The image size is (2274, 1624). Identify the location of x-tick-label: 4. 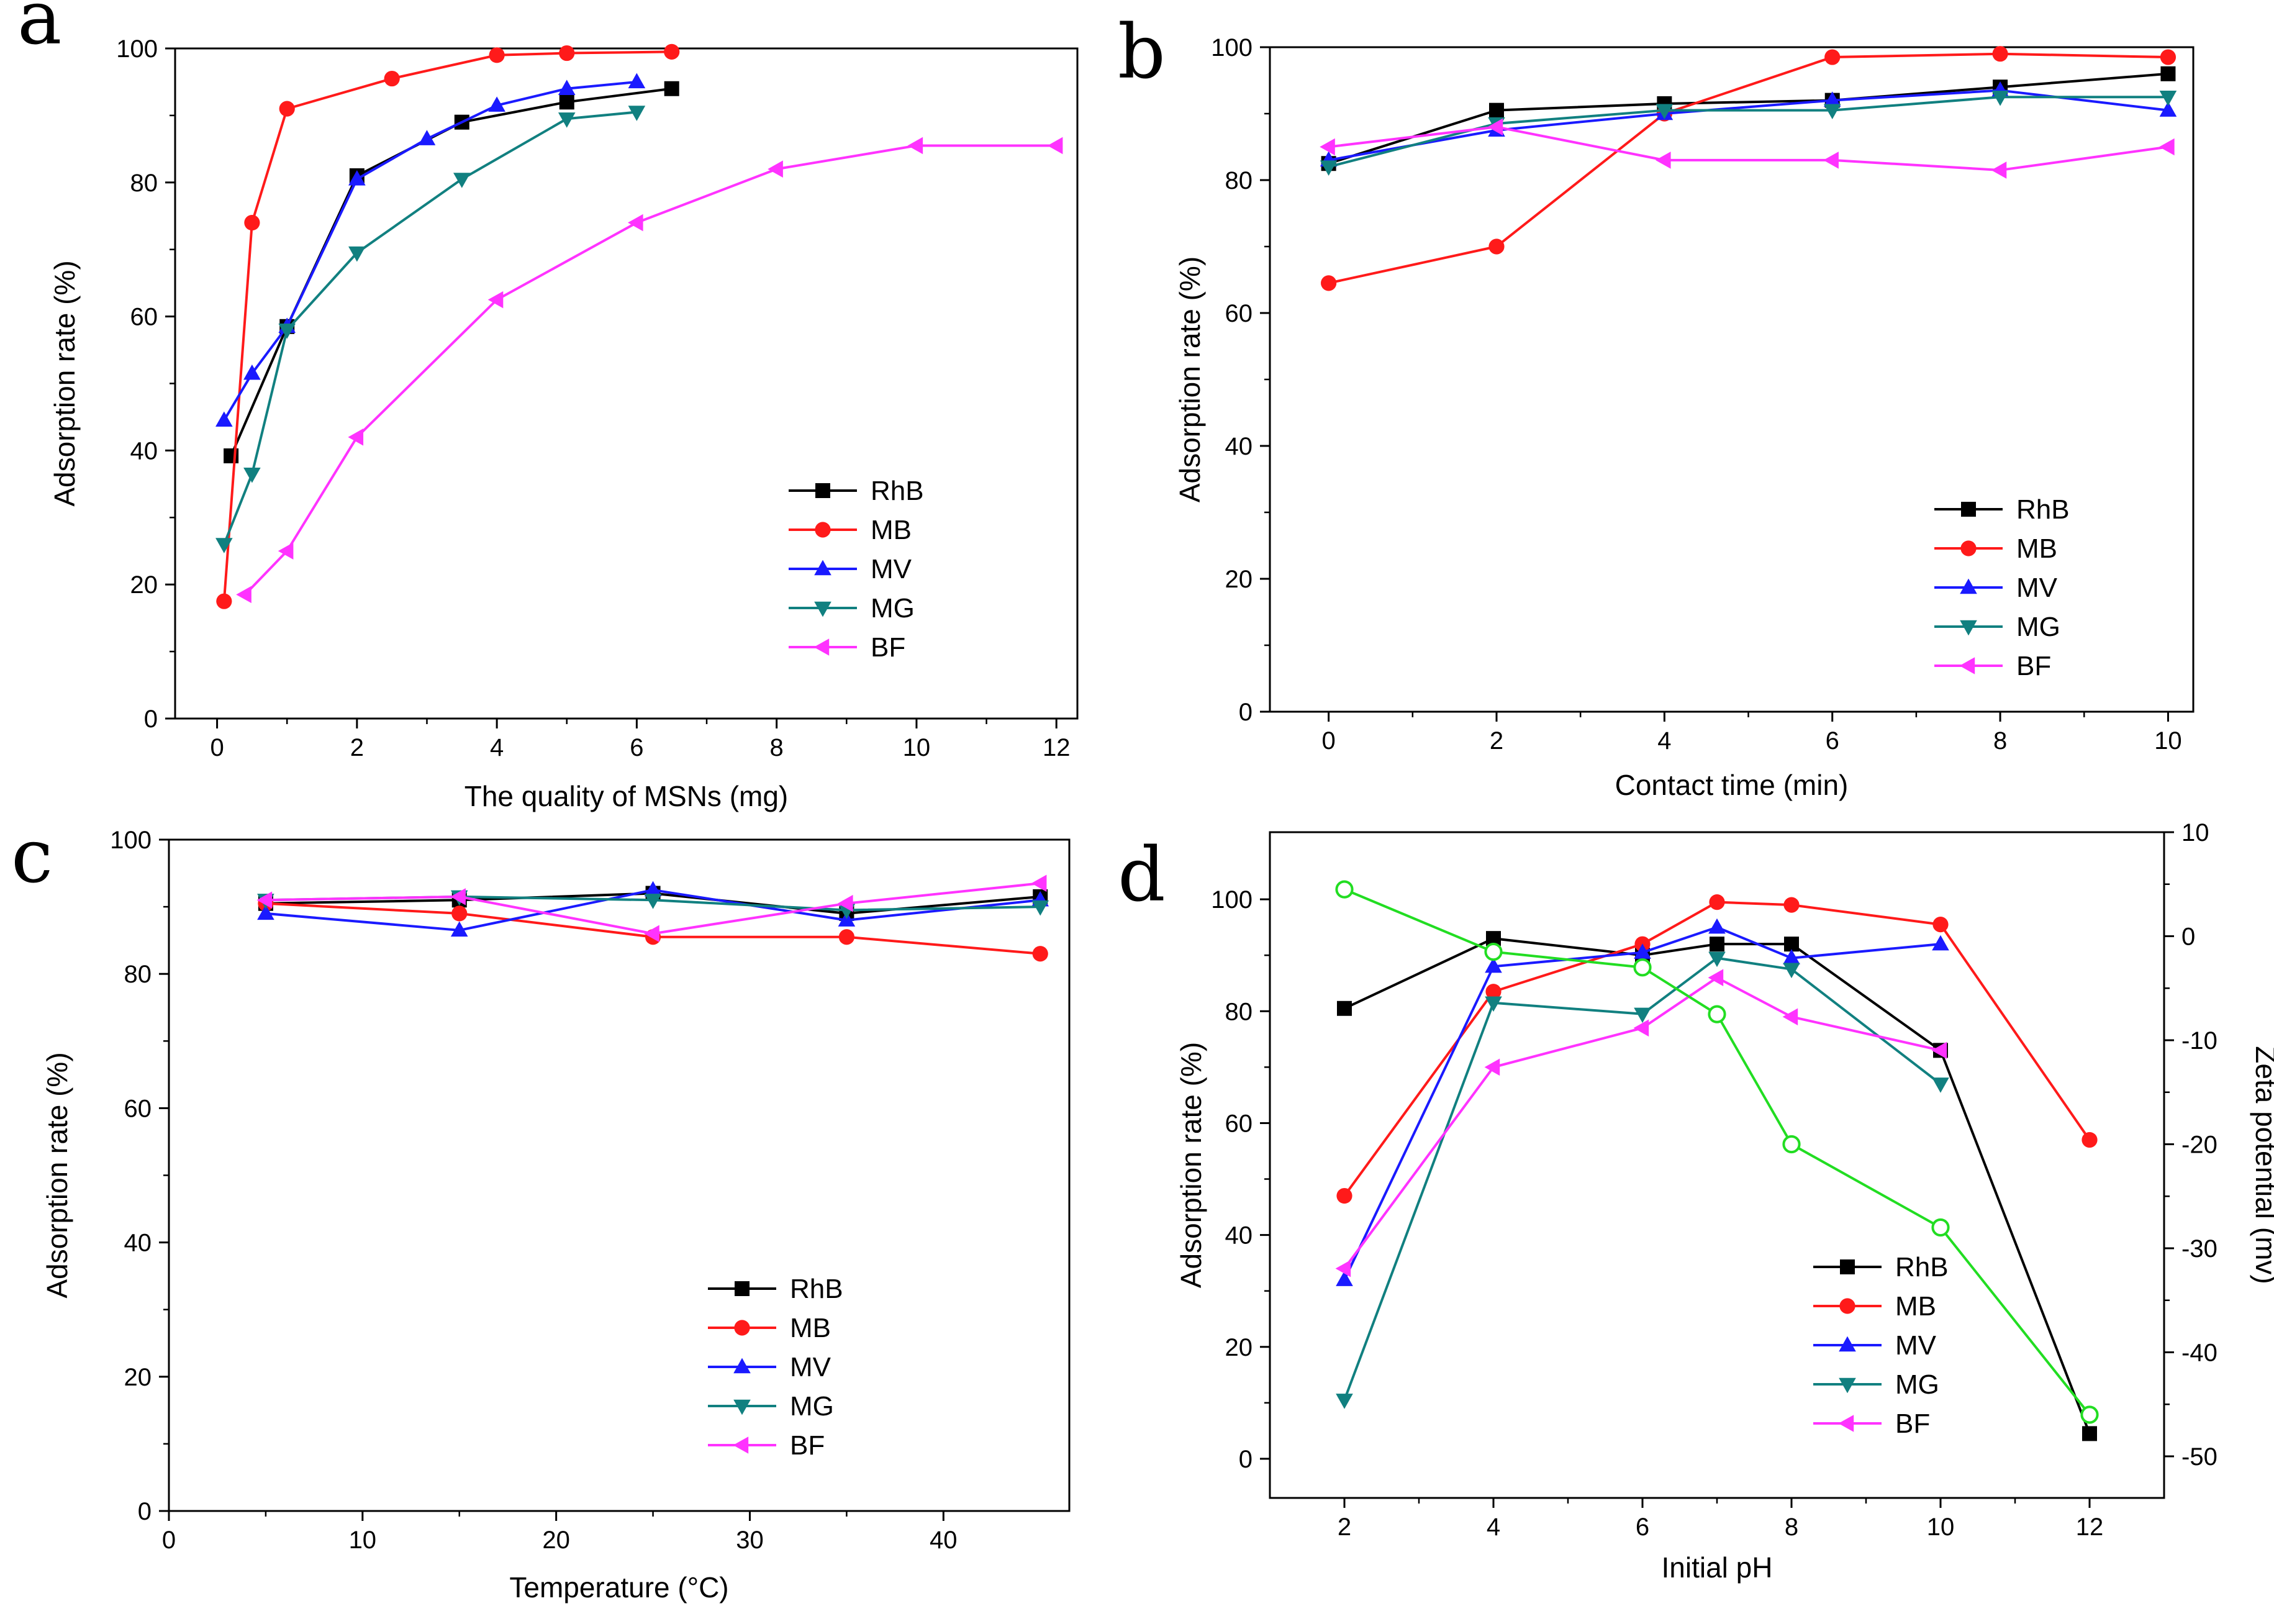
(497, 747).